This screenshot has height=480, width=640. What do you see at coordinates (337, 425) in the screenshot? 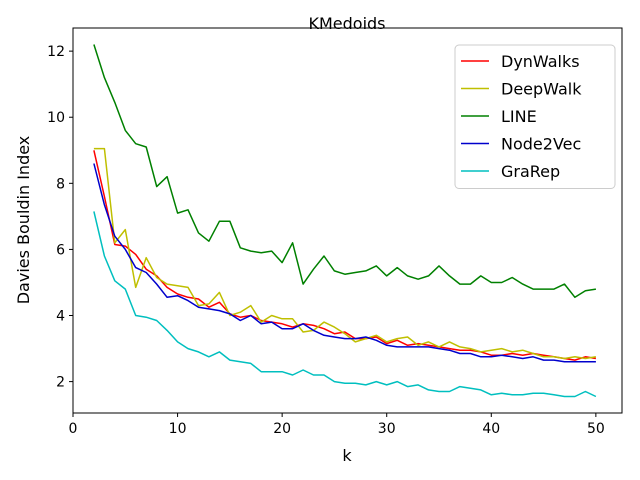
I see `x-axis: 0 10 20 30 40 50` at bounding box center [337, 425].